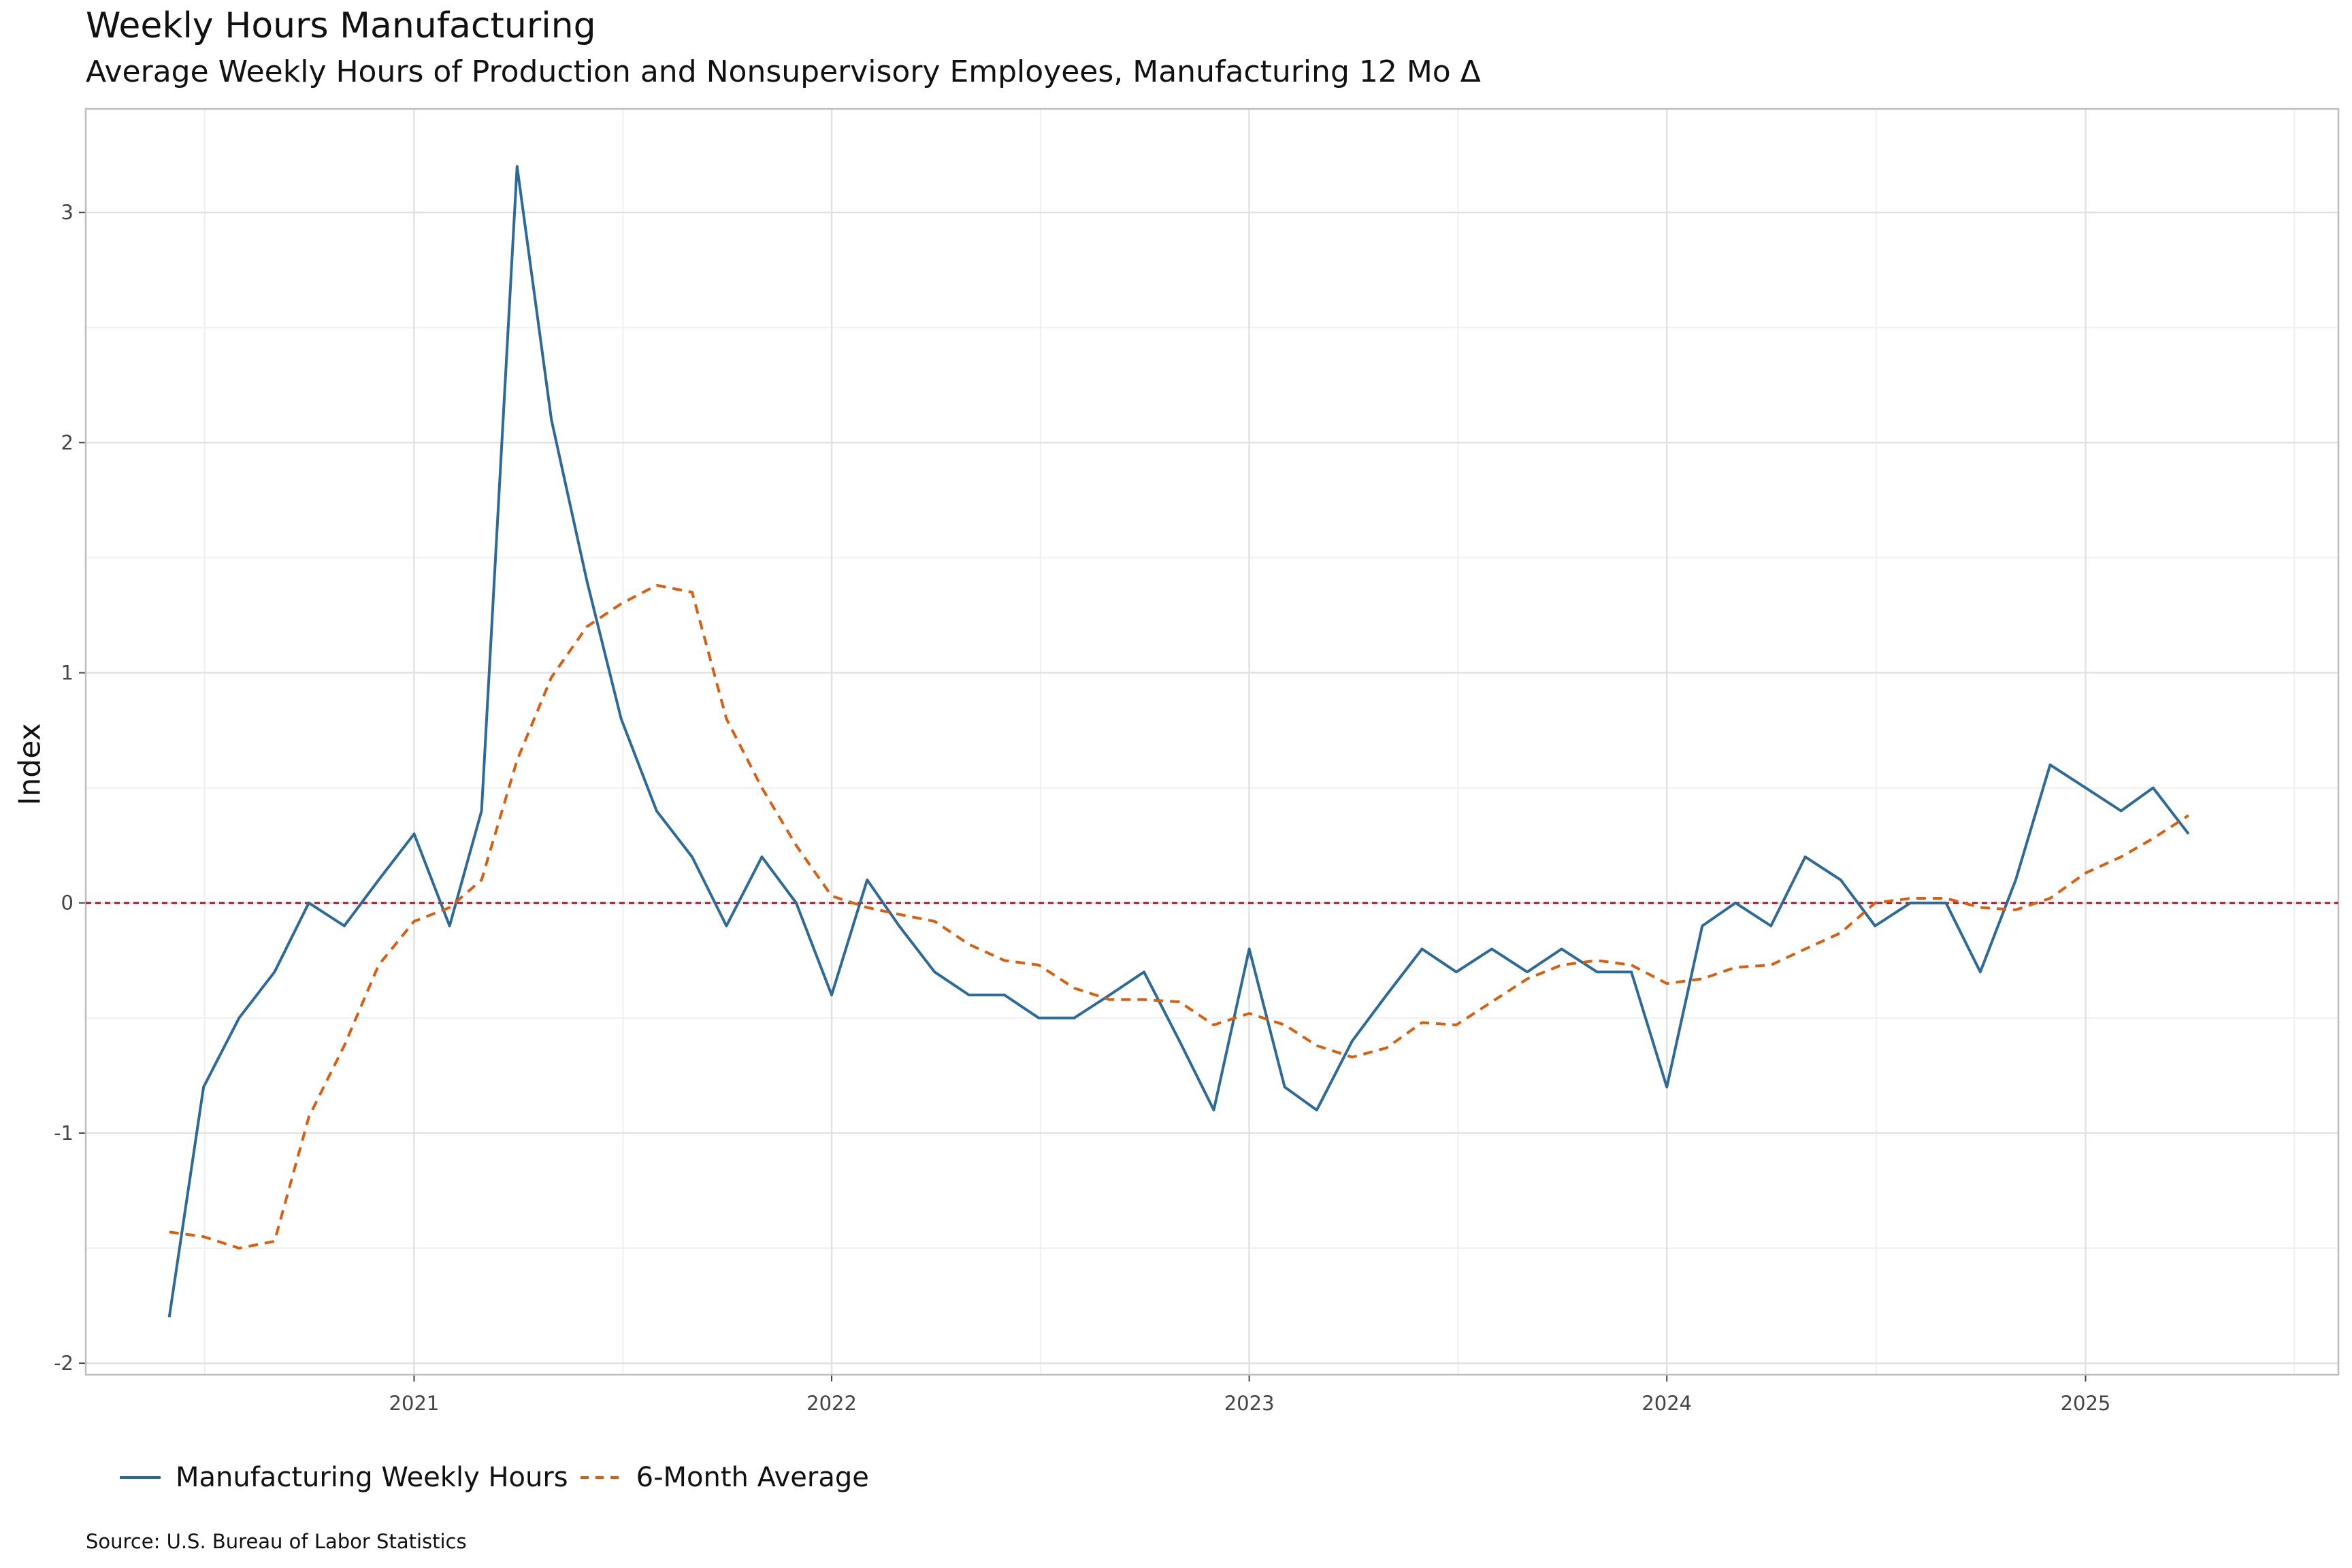  I want to click on legend-swatch-dashed, so click(600, 1478).